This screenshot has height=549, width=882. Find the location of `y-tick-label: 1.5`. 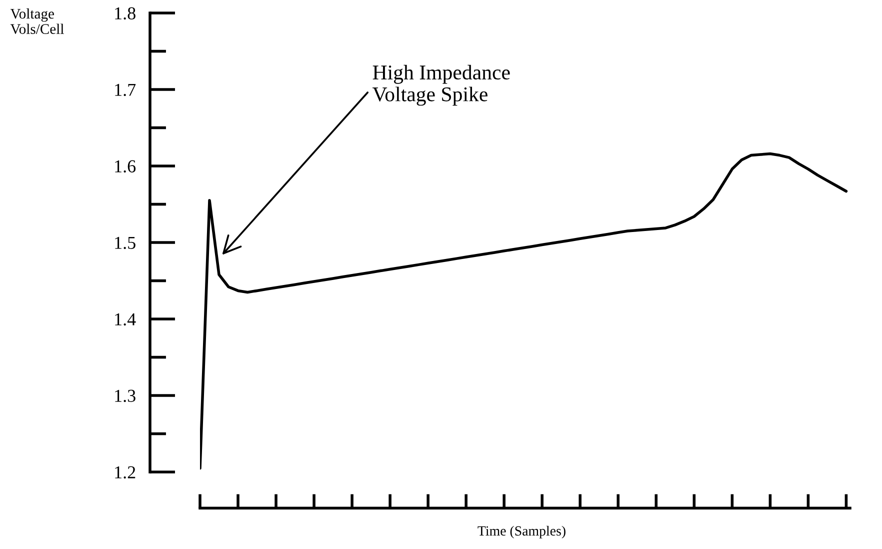

y-tick-label: 1.5 is located at coordinates (125, 243).